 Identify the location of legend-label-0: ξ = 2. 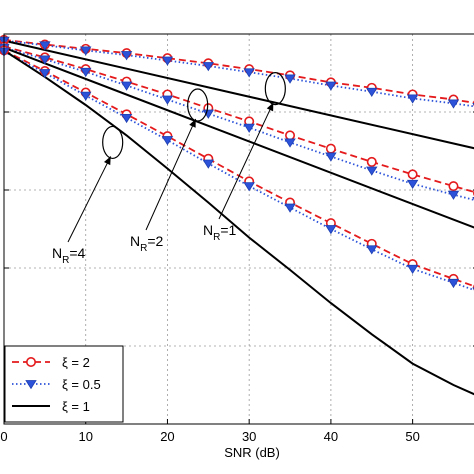
(76, 362).